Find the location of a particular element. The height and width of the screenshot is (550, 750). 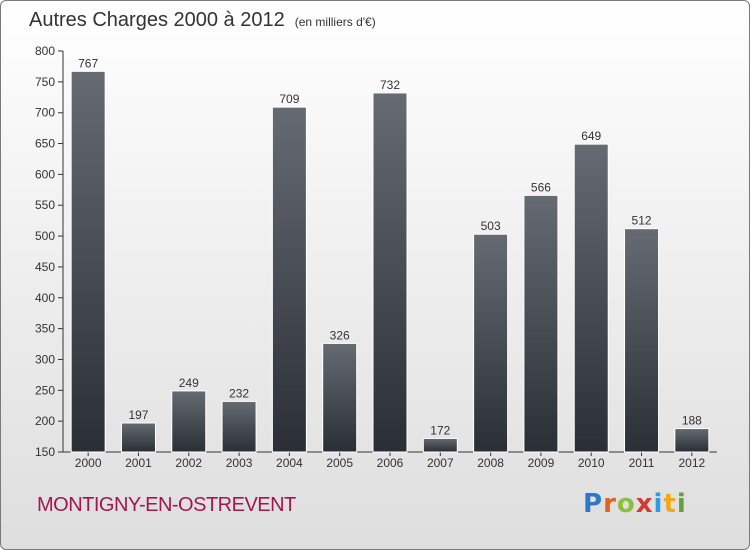

y-tick-label: 550 is located at coordinates (45, 205).